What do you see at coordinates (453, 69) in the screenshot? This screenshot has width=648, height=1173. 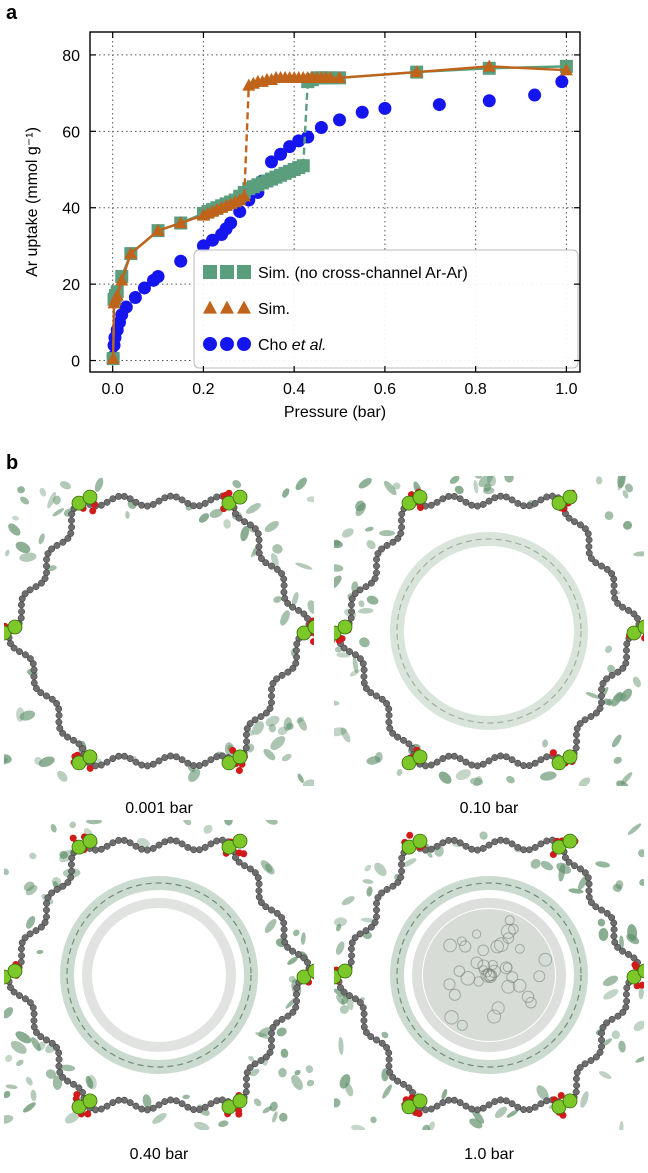 I see `series-segment` at bounding box center [453, 69].